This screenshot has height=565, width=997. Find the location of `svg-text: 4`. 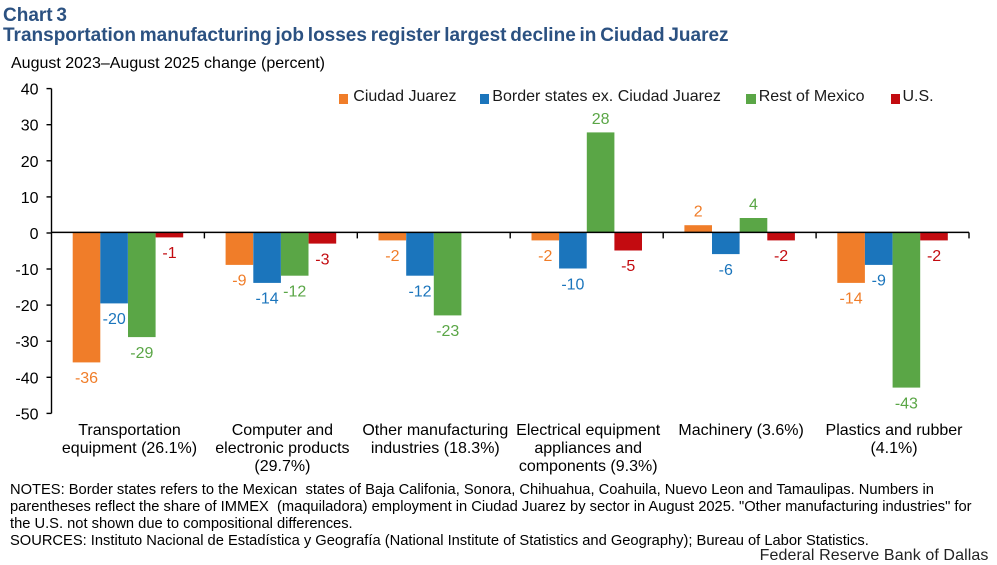

svg-text: 4 is located at coordinates (753, 204).